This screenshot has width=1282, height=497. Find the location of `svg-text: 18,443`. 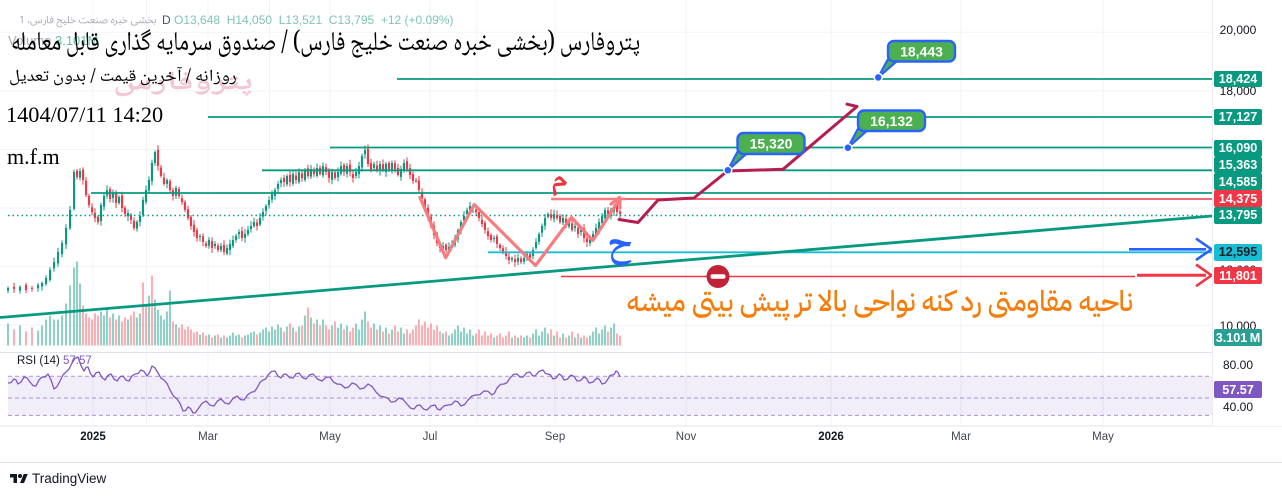

svg-text: 18,443 is located at coordinates (921, 51).